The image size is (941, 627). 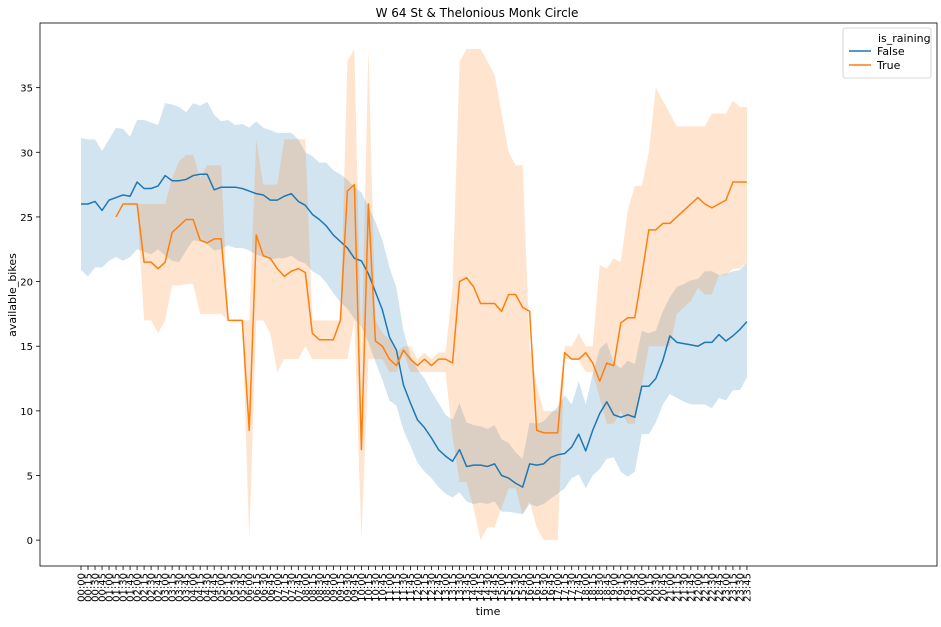 I want to click on x-tick-label: 08:00, so click(x=306, y=587).